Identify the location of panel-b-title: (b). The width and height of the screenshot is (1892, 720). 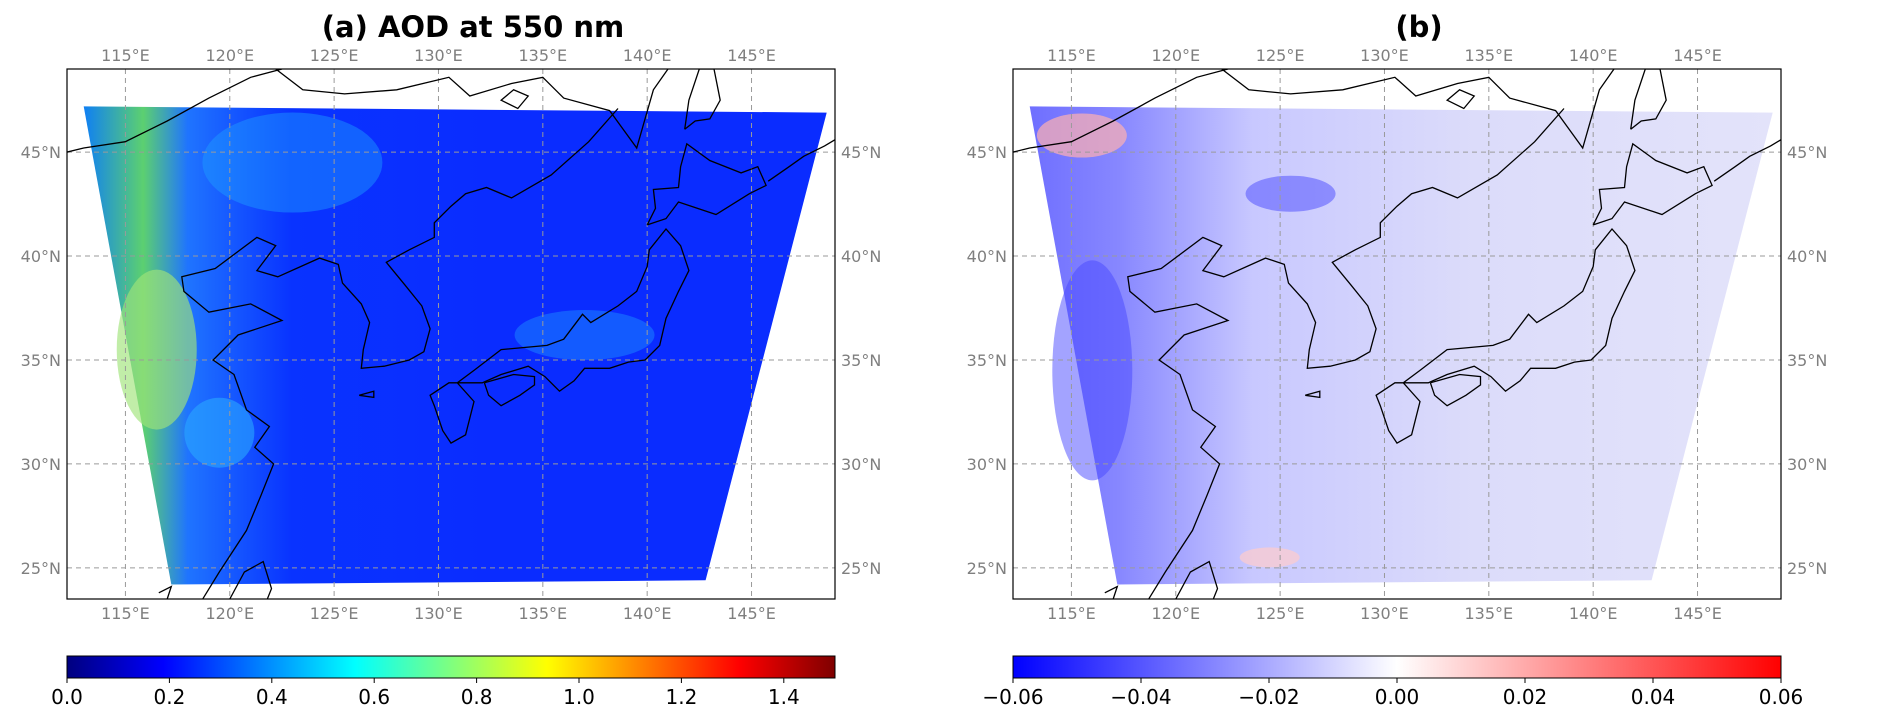
(1419, 27).